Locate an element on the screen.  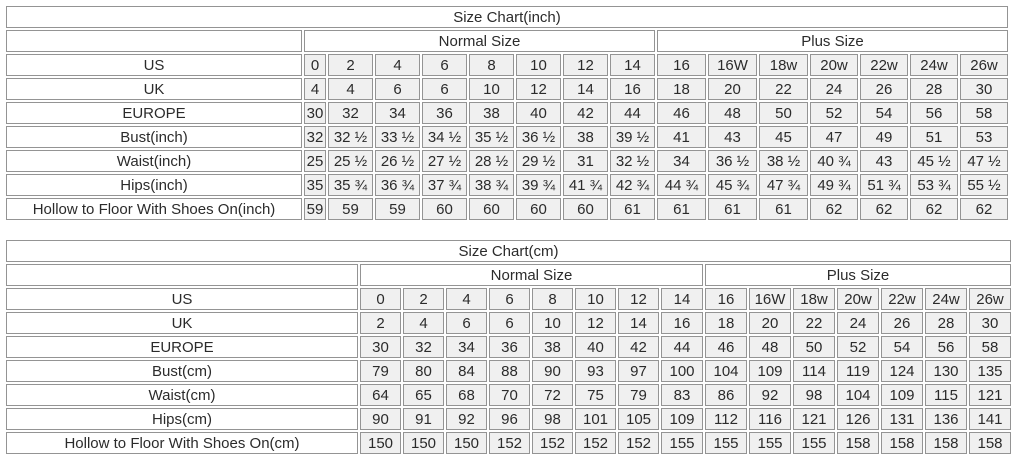
cell: 88 is located at coordinates (509, 371).